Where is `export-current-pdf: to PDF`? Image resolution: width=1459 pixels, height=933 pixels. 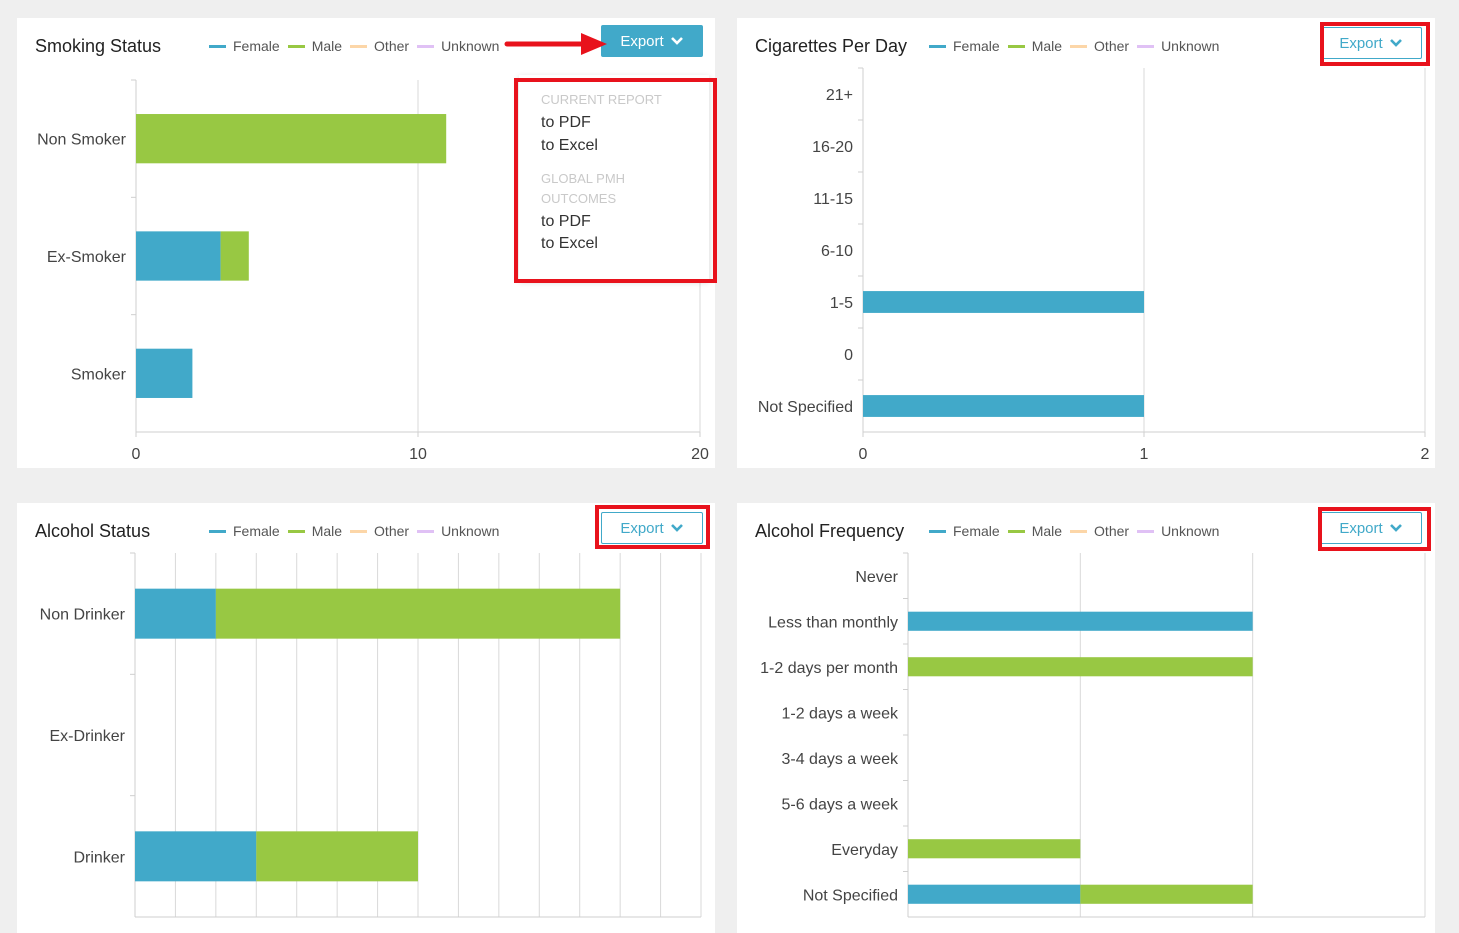
export-current-pdf: to PDF is located at coordinates (566, 122).